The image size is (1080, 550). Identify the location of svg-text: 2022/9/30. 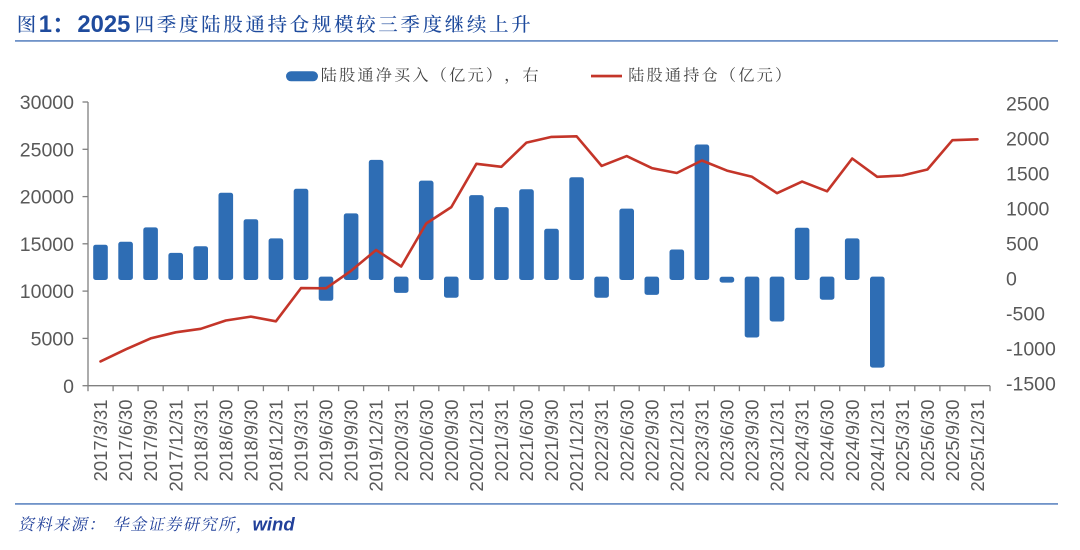
(651, 441).